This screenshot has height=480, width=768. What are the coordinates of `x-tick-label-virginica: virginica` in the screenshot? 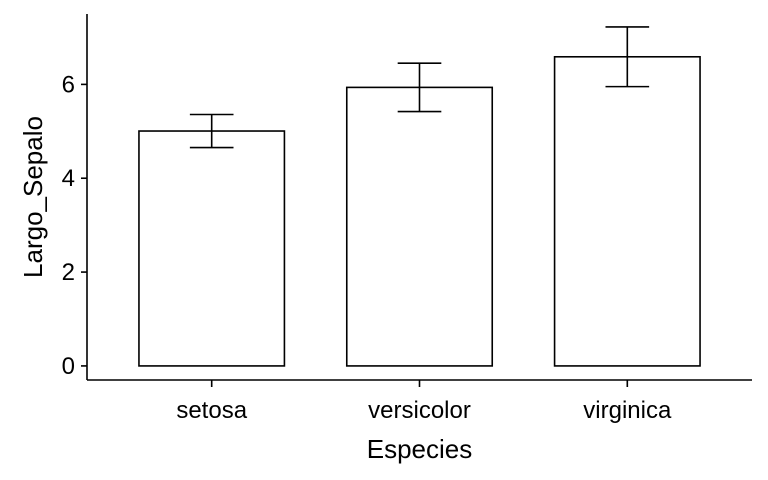 It's located at (627, 410).